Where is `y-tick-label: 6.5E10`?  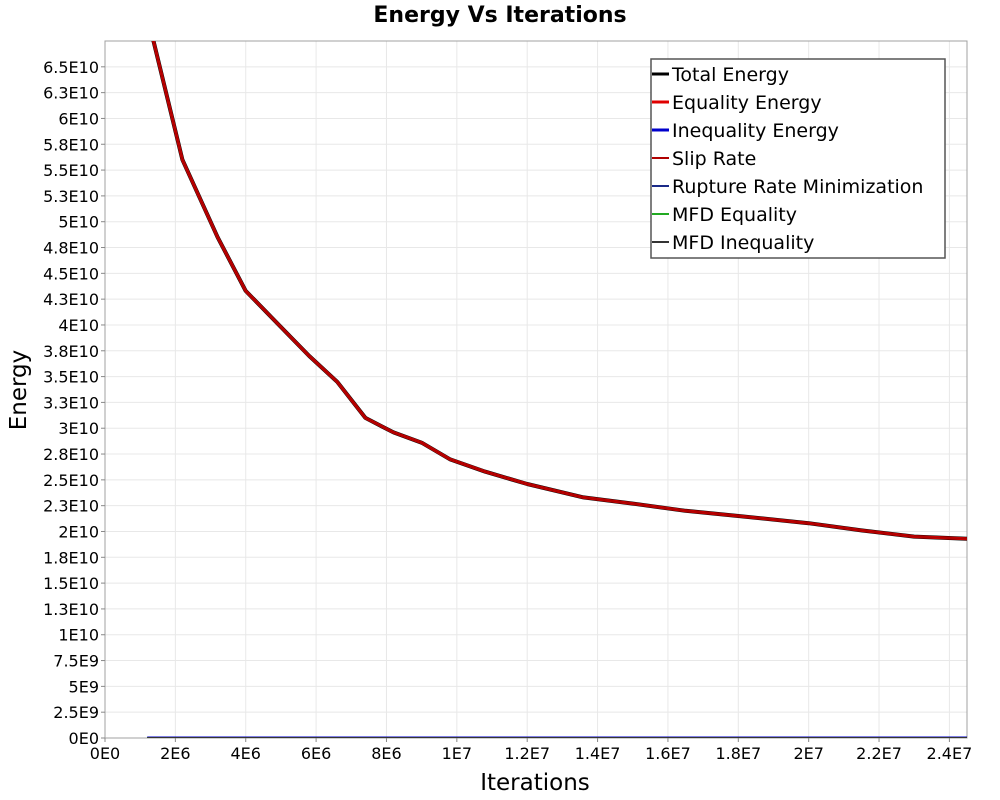 y-tick-label: 6.5E10 is located at coordinates (71, 67).